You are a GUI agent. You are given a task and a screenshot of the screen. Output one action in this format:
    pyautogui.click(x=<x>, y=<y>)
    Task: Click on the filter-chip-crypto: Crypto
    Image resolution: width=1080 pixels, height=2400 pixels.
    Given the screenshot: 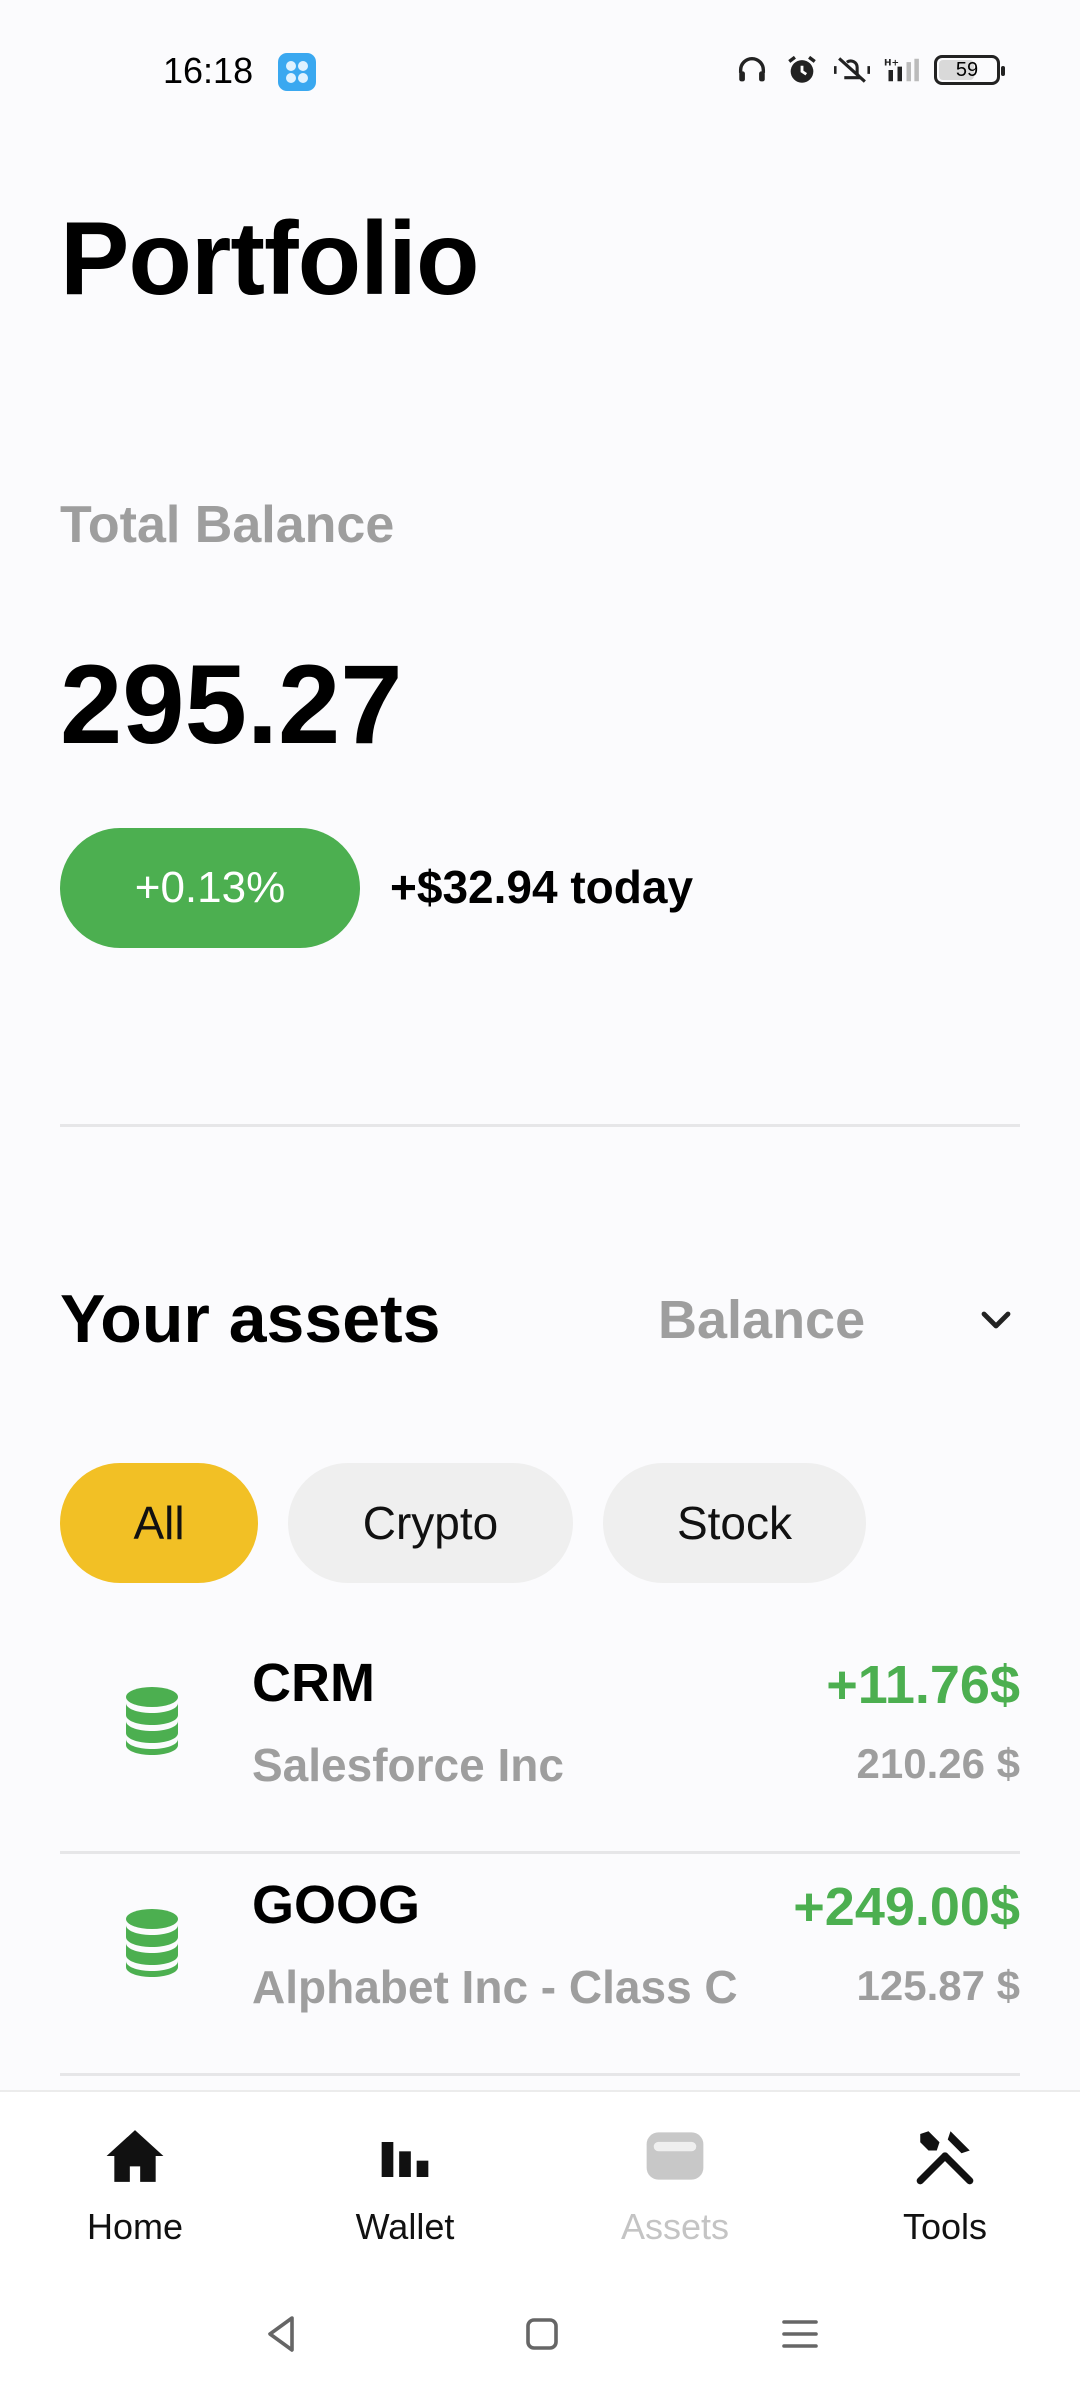 What is the action you would take?
    pyautogui.click(x=430, y=1523)
    